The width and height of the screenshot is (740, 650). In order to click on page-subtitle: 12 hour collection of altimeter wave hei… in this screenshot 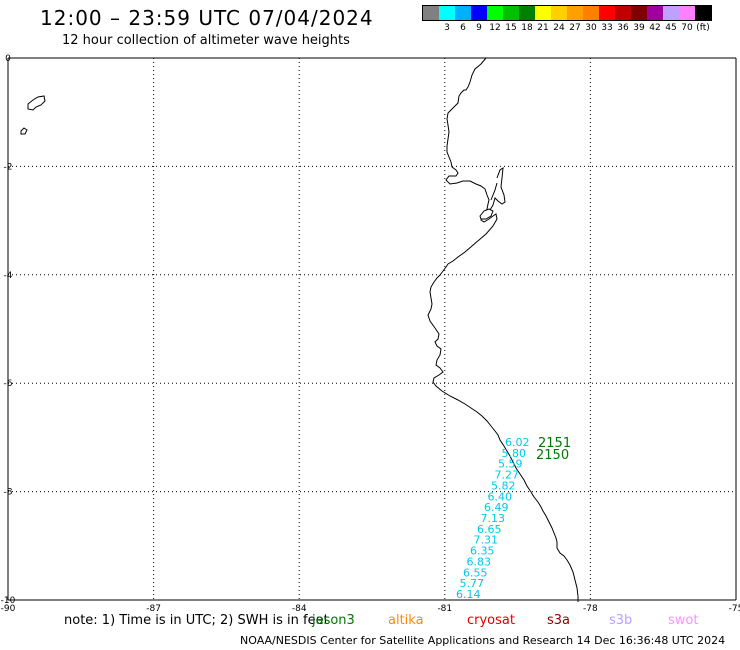, I will do `click(206, 40)`.